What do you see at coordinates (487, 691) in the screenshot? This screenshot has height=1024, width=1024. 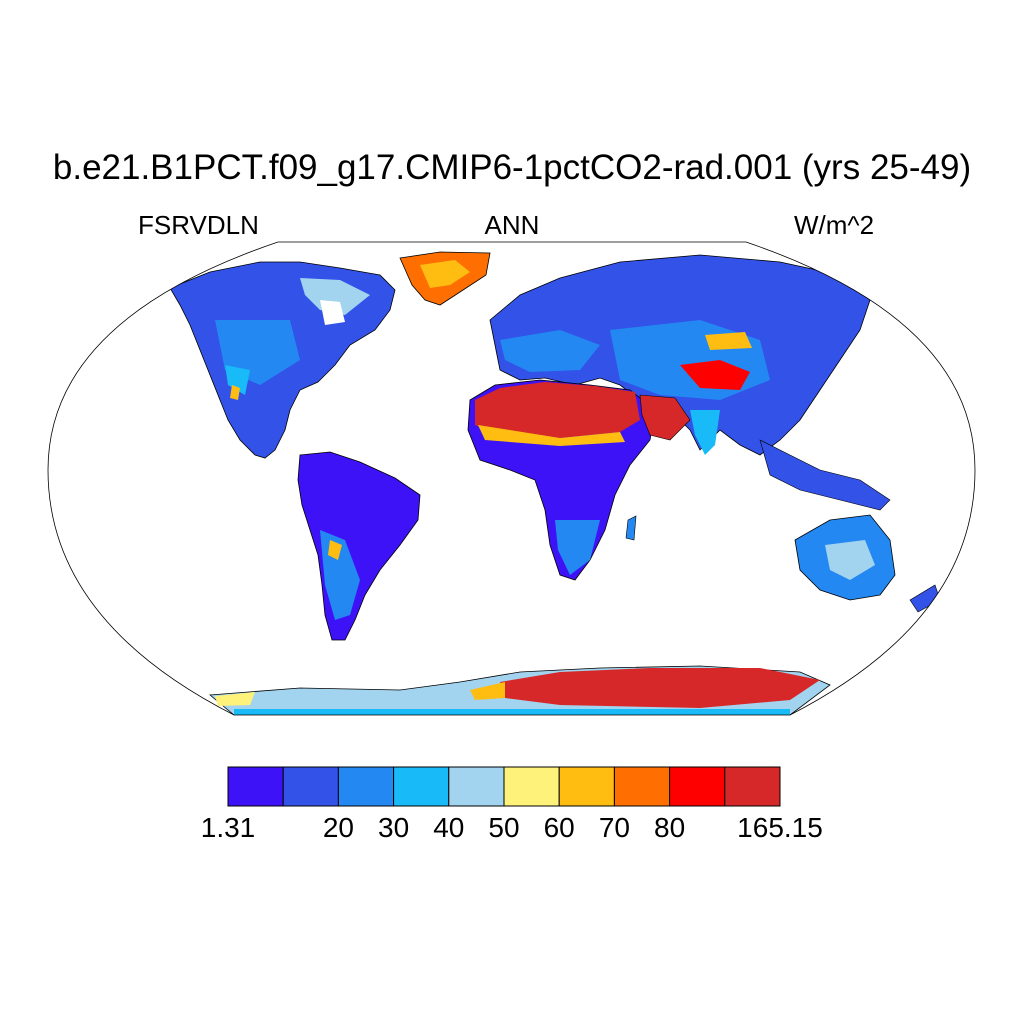 I see `antarctica-coast-band` at bounding box center [487, 691].